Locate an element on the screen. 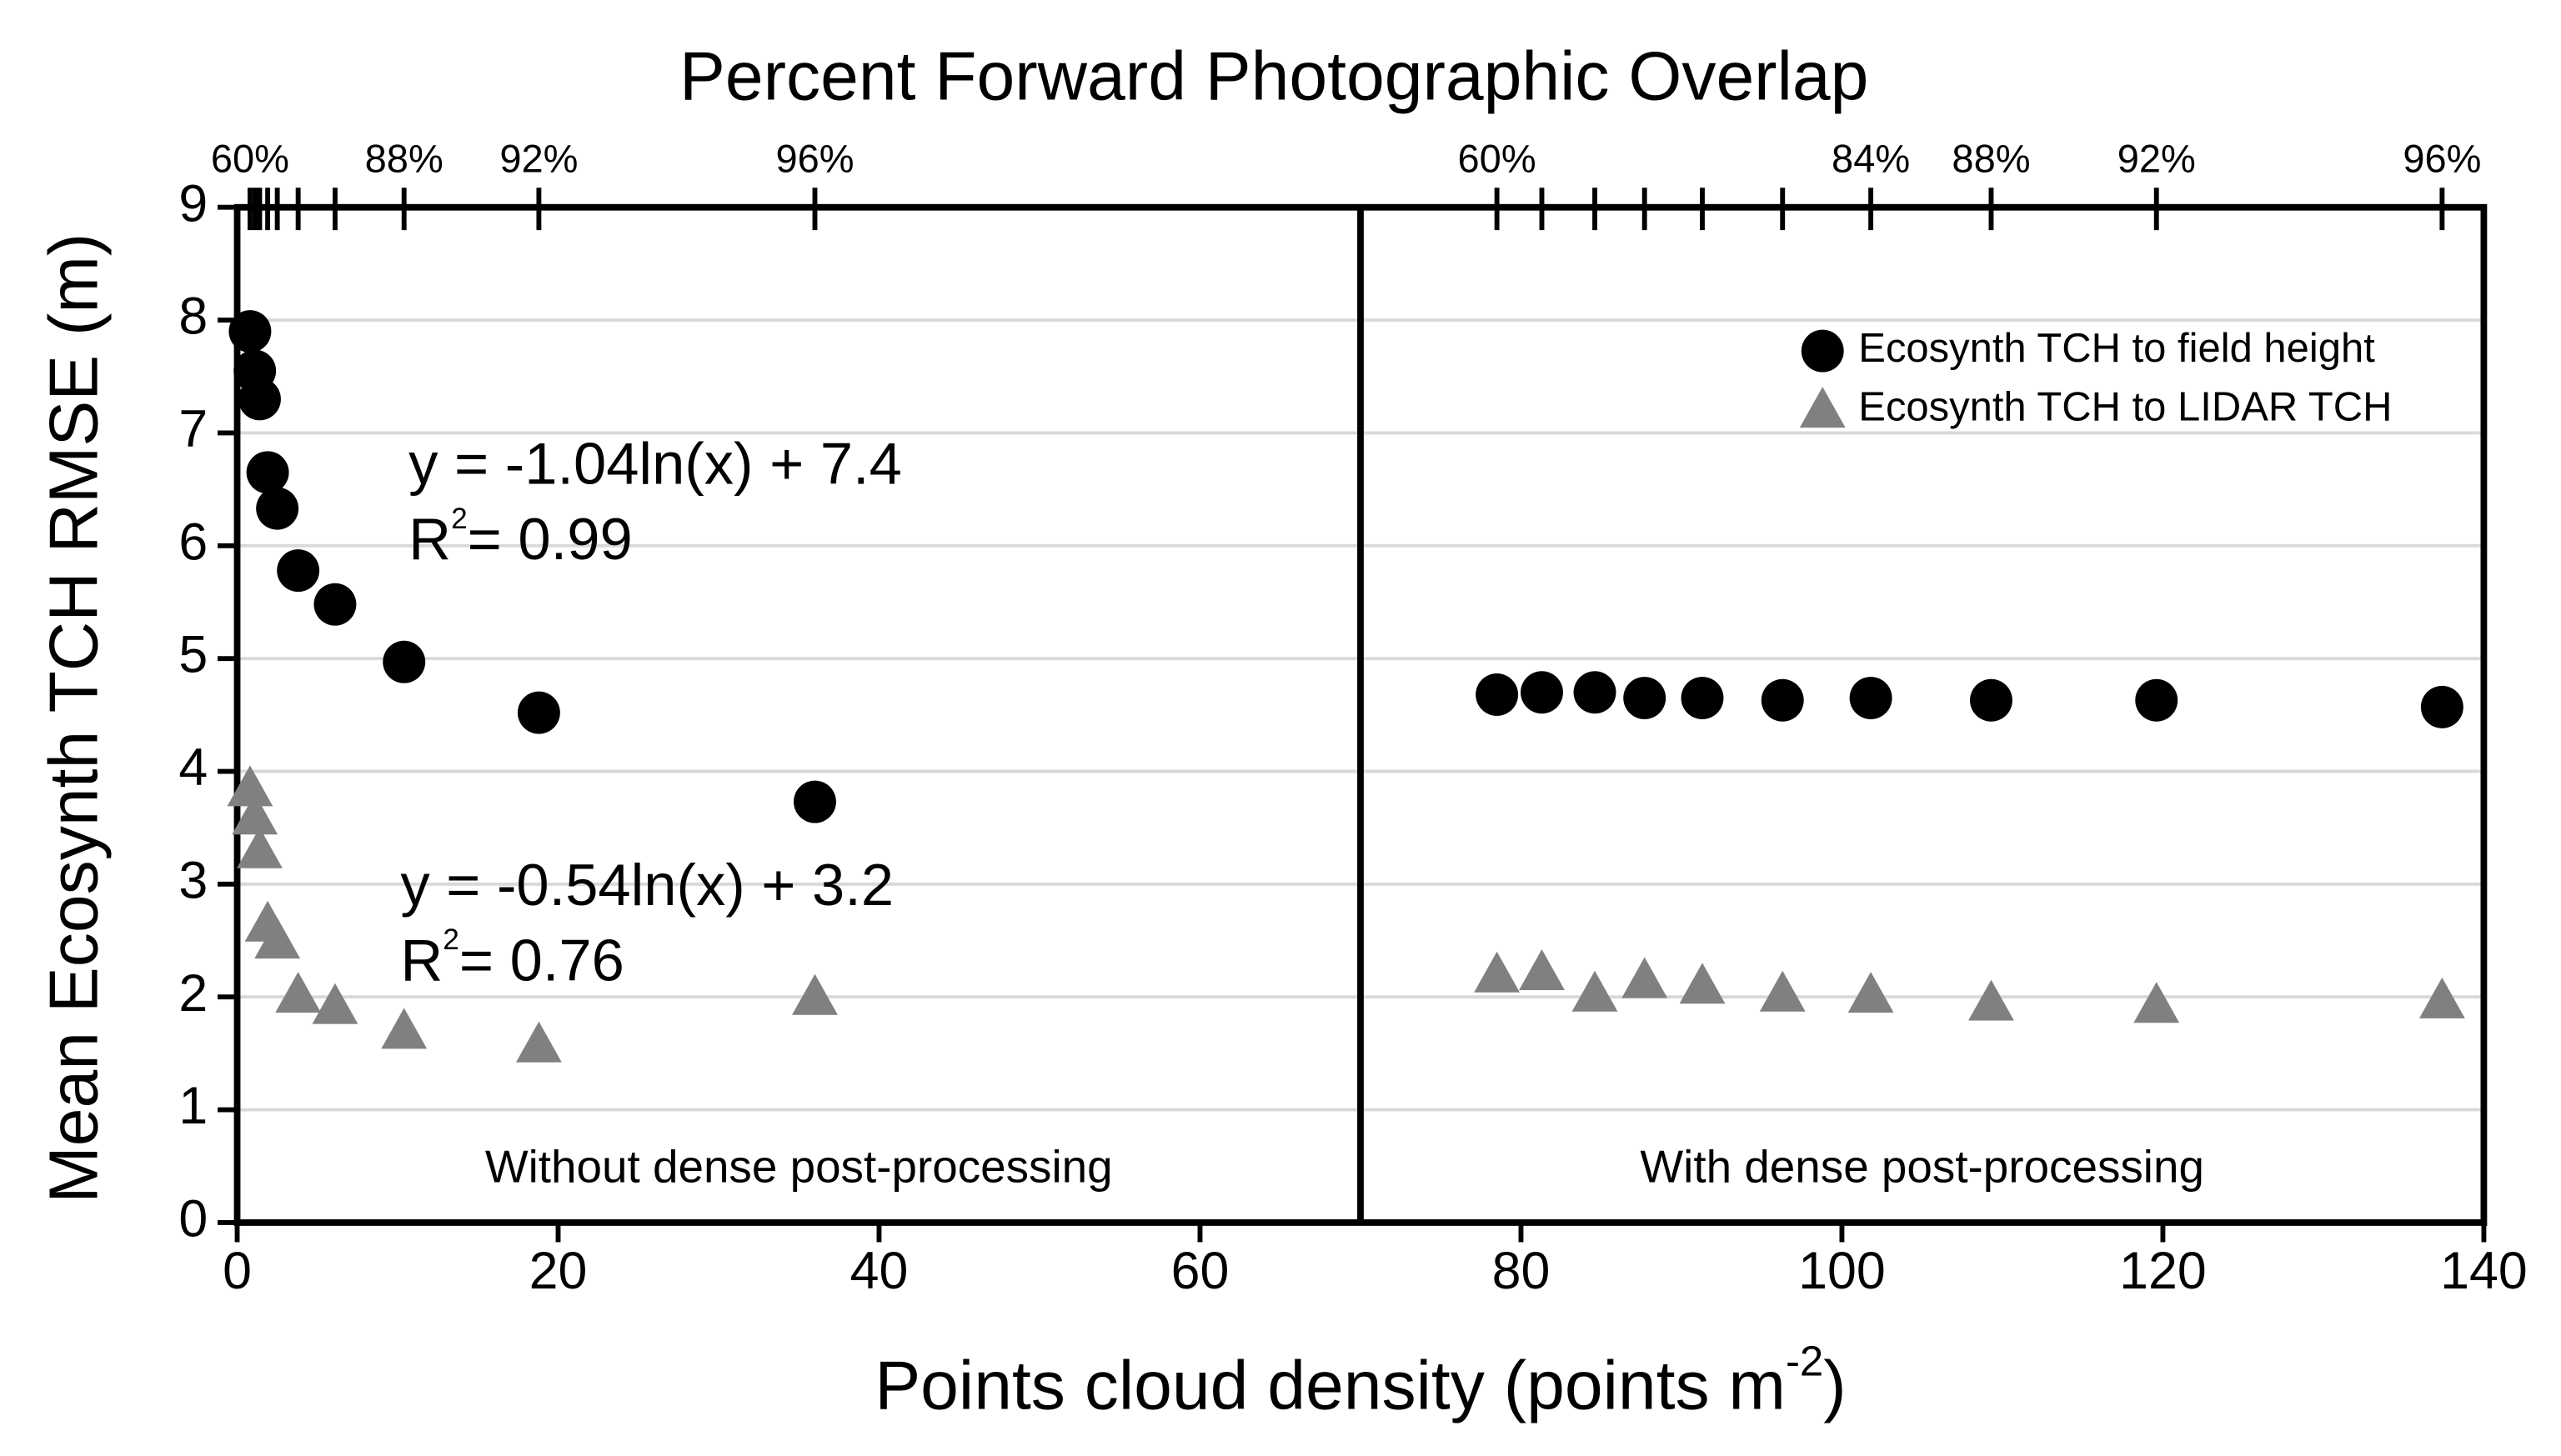 The image size is (2561, 1456). equation: y = -0.54ln(x) + 3.2 is located at coordinates (647, 885).